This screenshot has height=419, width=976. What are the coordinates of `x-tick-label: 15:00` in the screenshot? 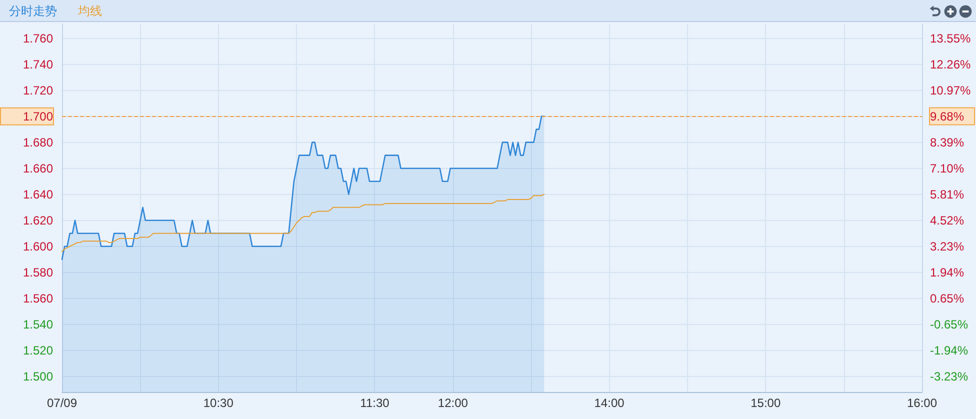 It's located at (765, 403).